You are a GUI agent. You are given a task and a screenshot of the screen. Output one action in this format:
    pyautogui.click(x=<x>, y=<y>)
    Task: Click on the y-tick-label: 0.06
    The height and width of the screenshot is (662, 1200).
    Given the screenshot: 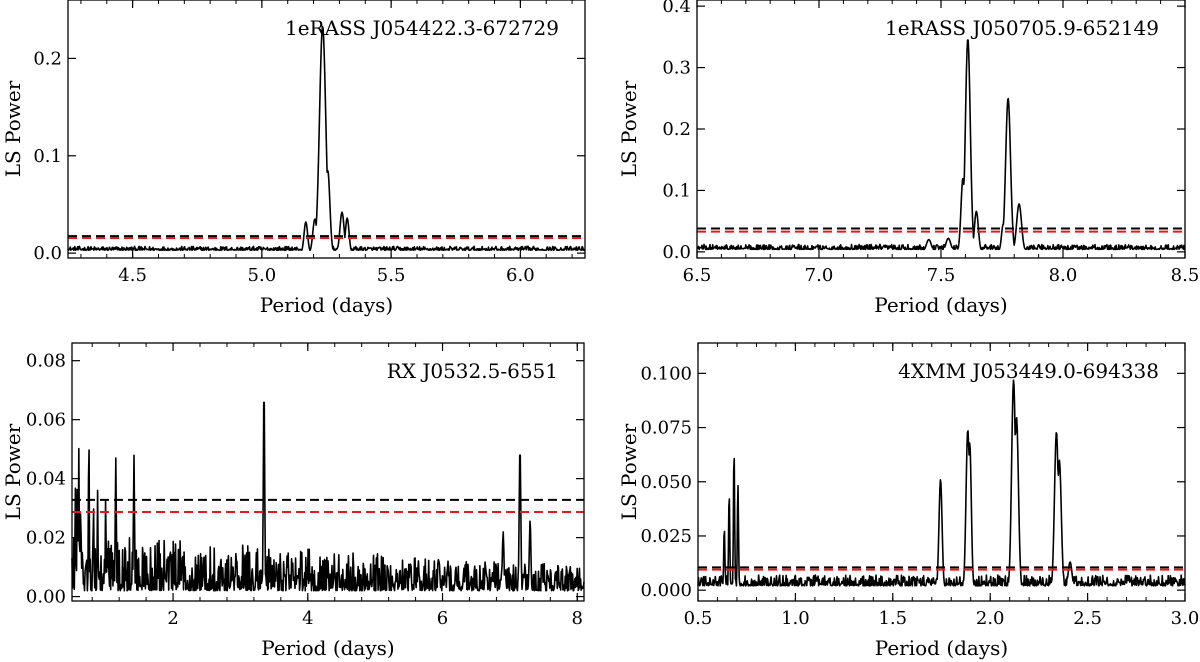 What is the action you would take?
    pyautogui.click(x=46, y=420)
    